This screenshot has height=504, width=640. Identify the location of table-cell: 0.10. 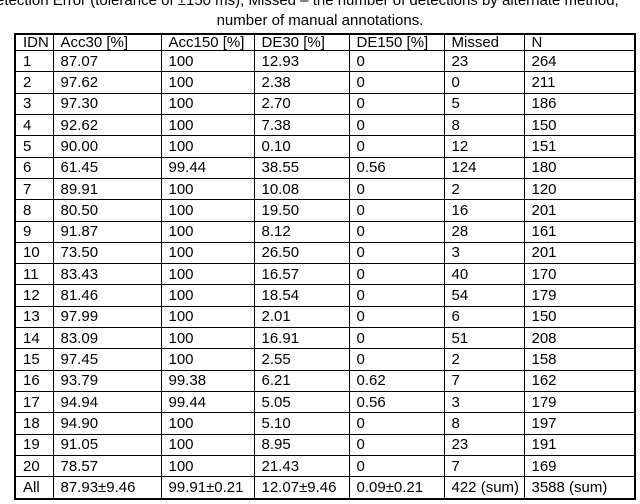
(301, 146).